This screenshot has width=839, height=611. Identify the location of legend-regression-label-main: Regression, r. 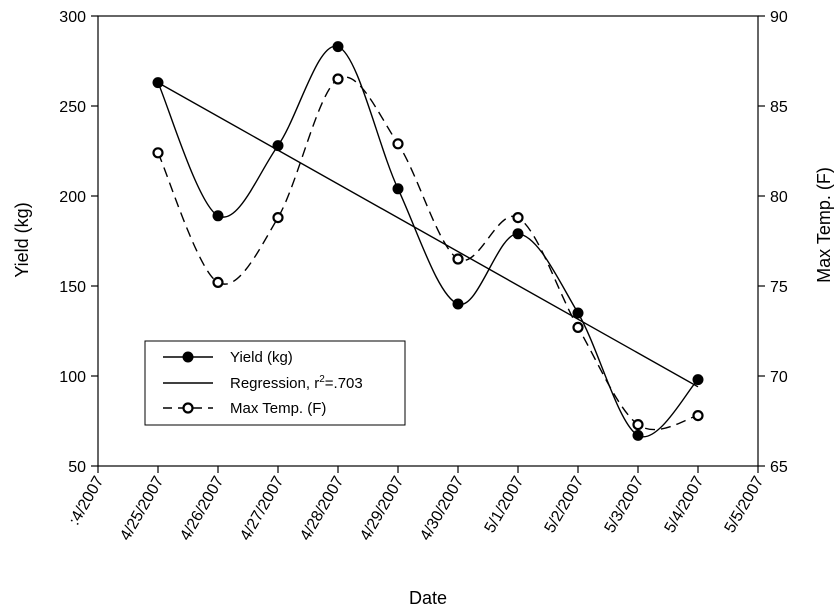
(274, 383).